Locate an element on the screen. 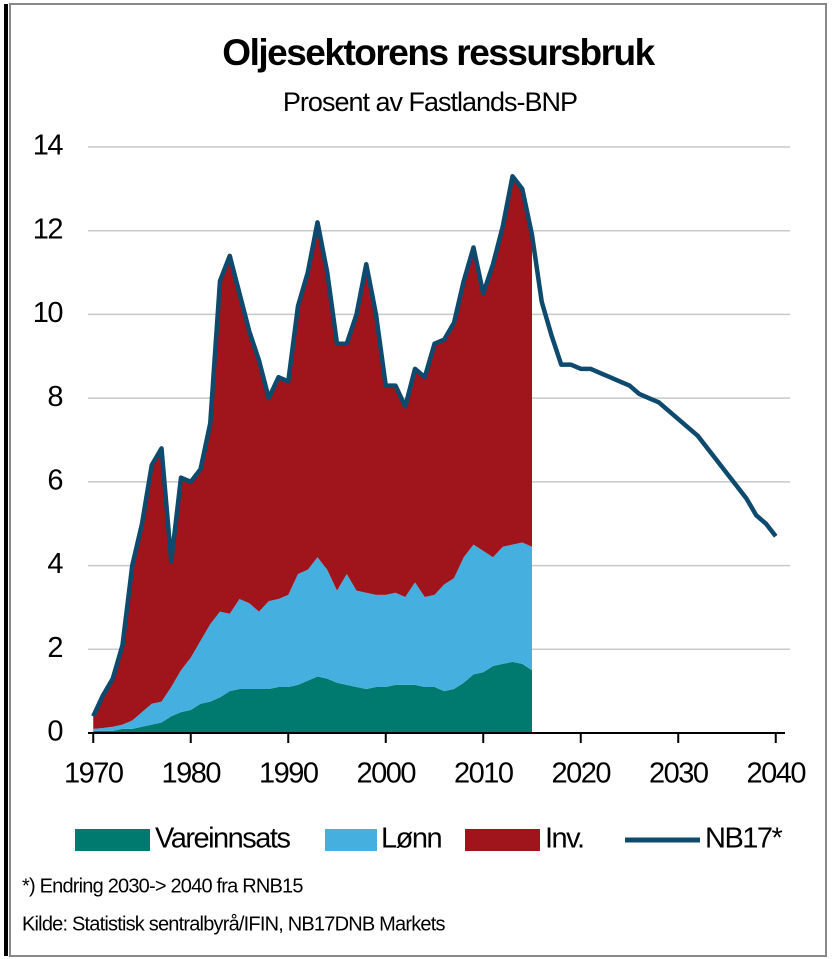 The width and height of the screenshot is (834, 959). x-tick-label: 2030 is located at coordinates (678, 774).